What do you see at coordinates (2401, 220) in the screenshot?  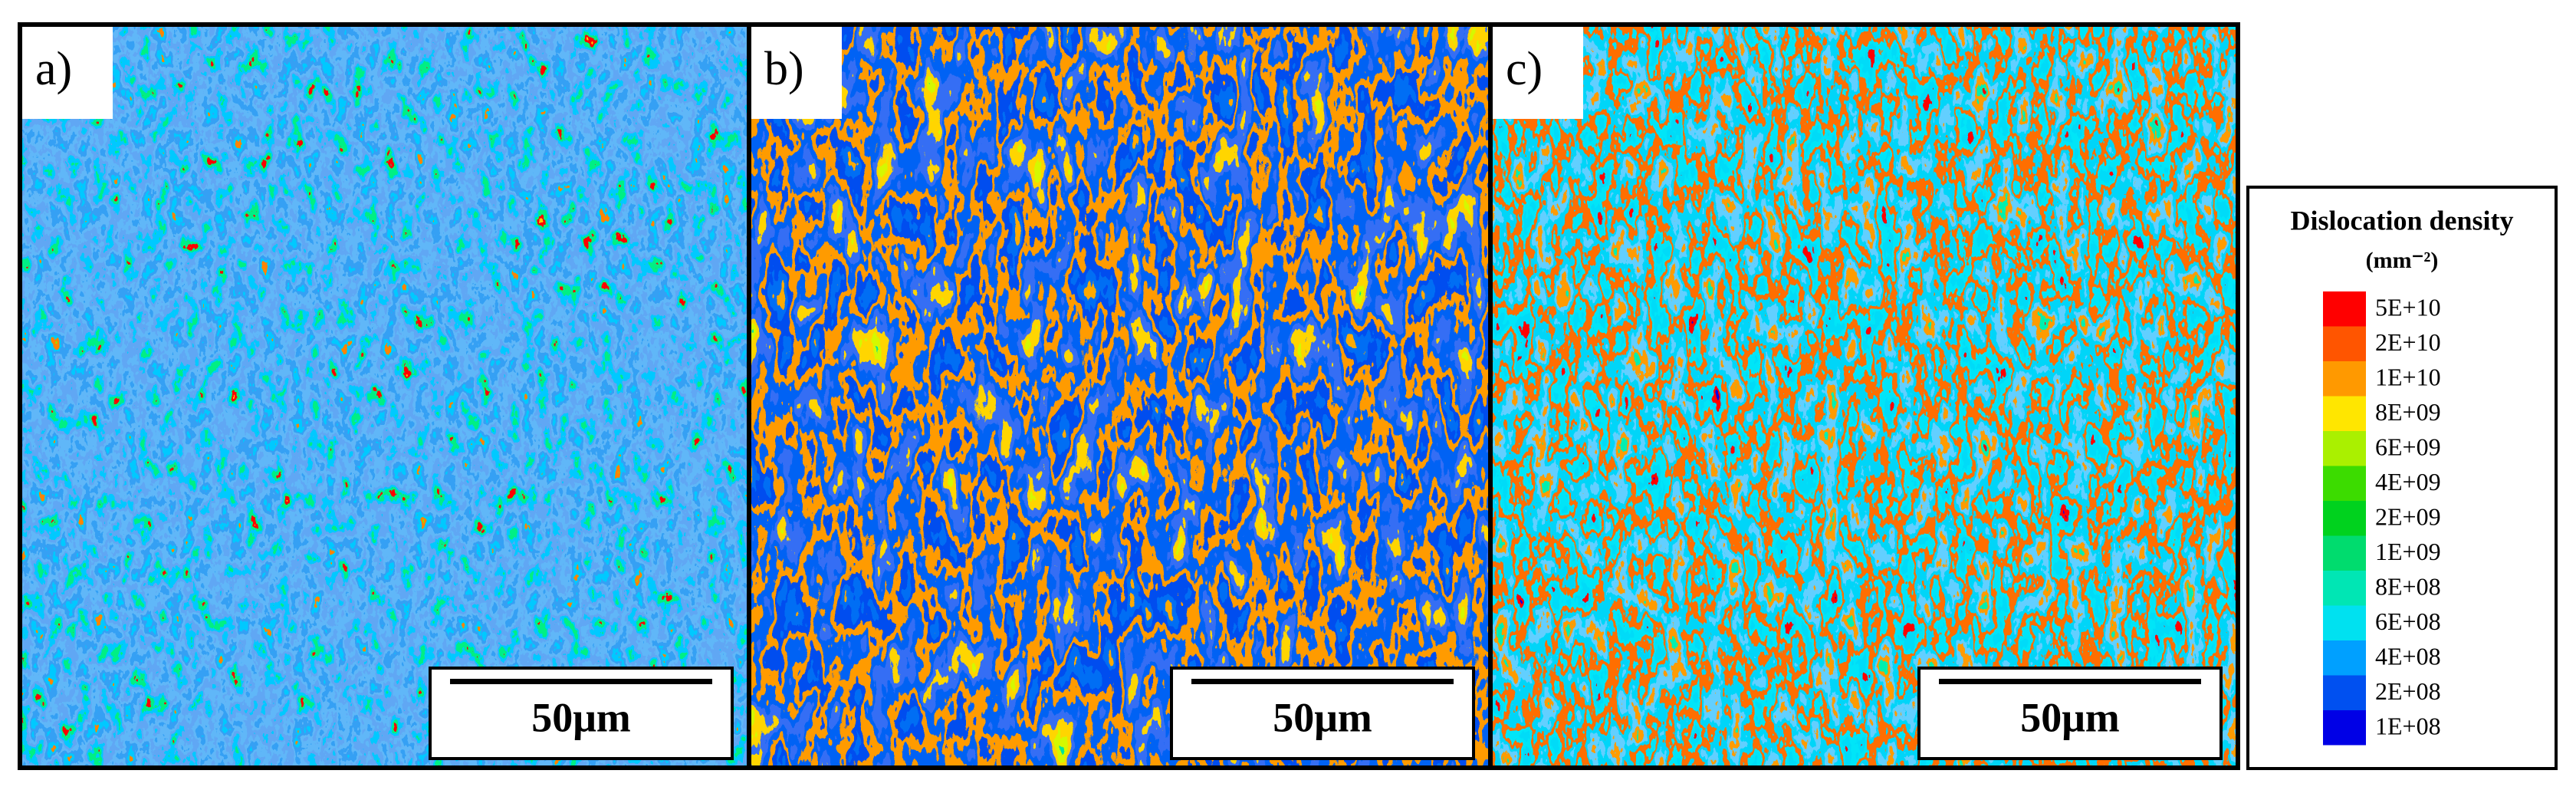 I see `legend-title: Dislocation density` at bounding box center [2401, 220].